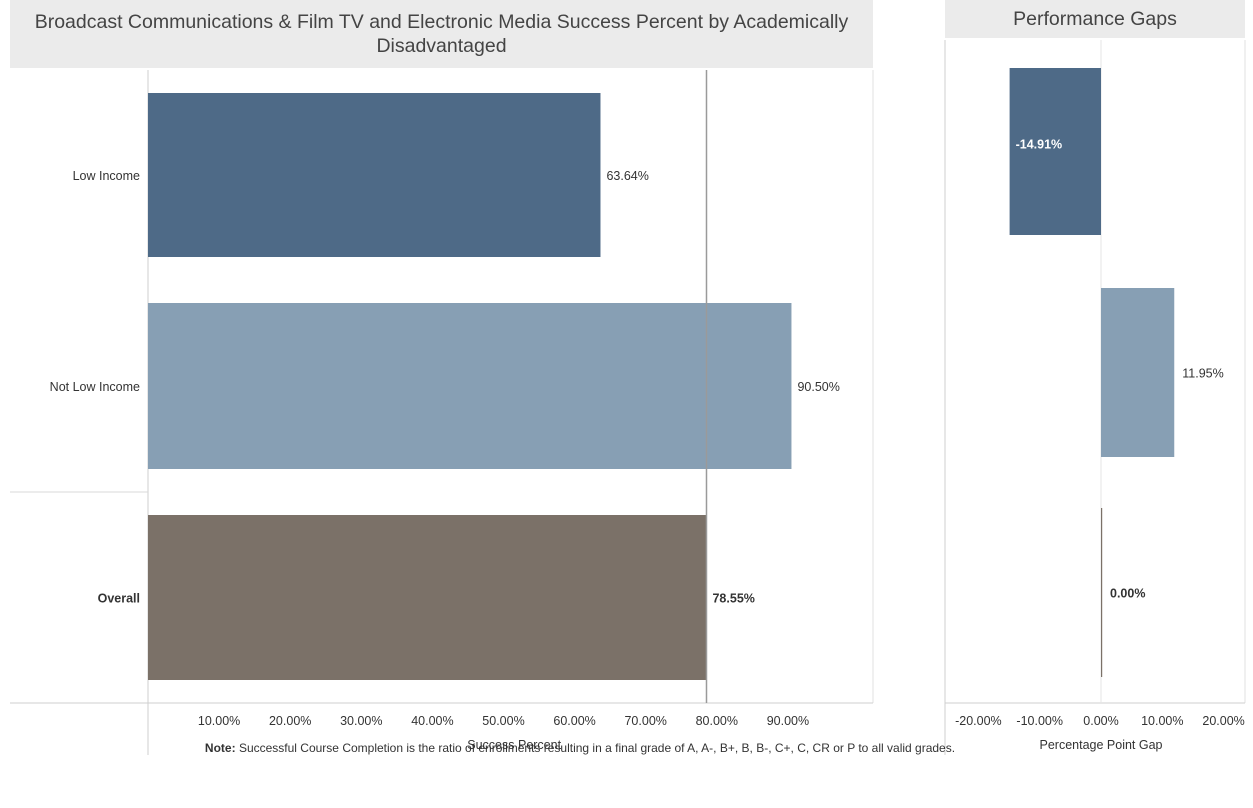 The image size is (1253, 808). What do you see at coordinates (978, 721) in the screenshot?
I see `gap-x-tick-label: -20.00%` at bounding box center [978, 721].